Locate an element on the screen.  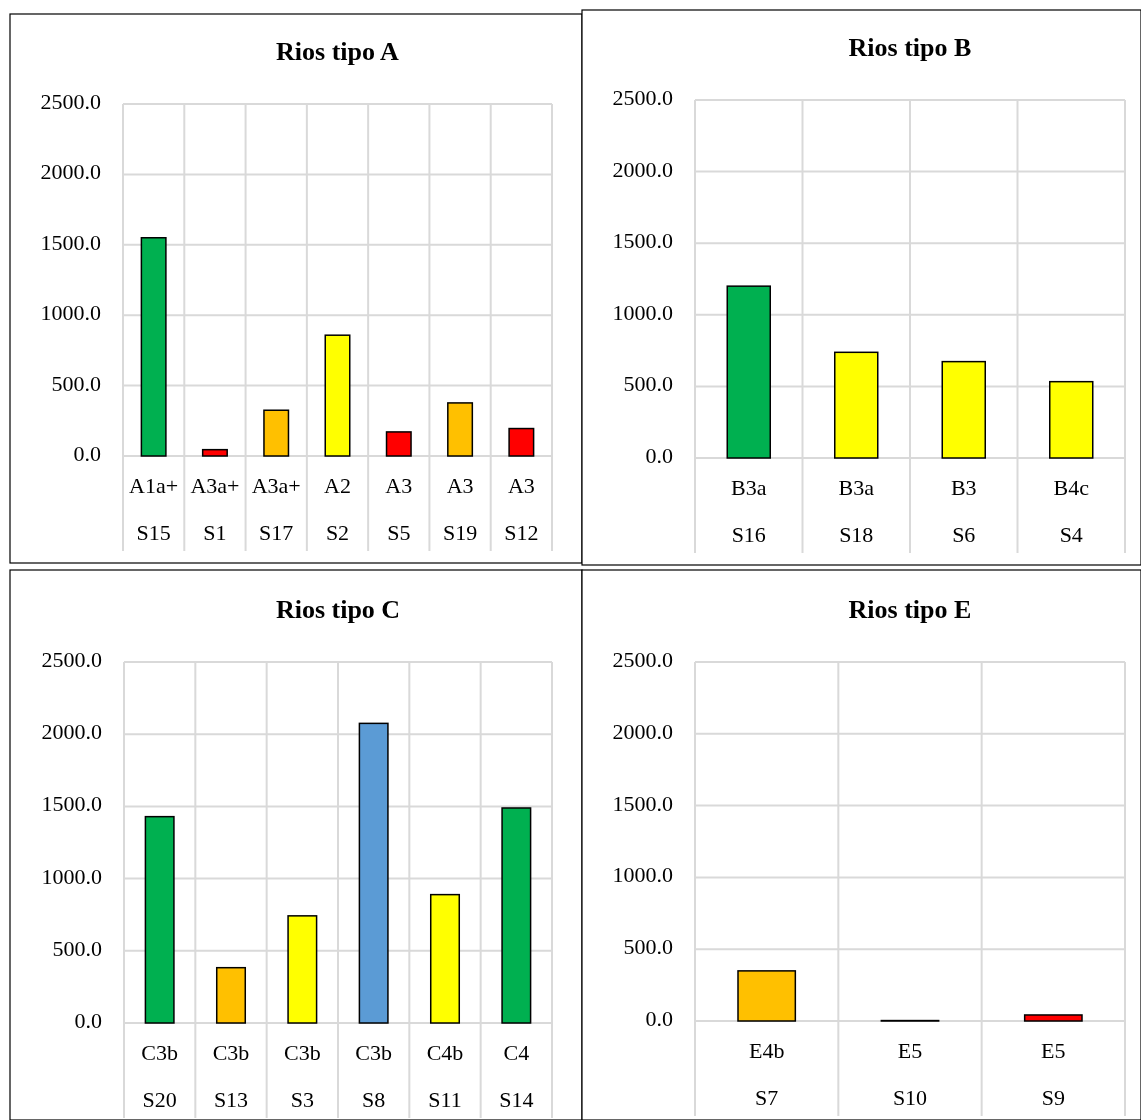
chart-title: Rios tipo B is located at coordinates (910, 47).